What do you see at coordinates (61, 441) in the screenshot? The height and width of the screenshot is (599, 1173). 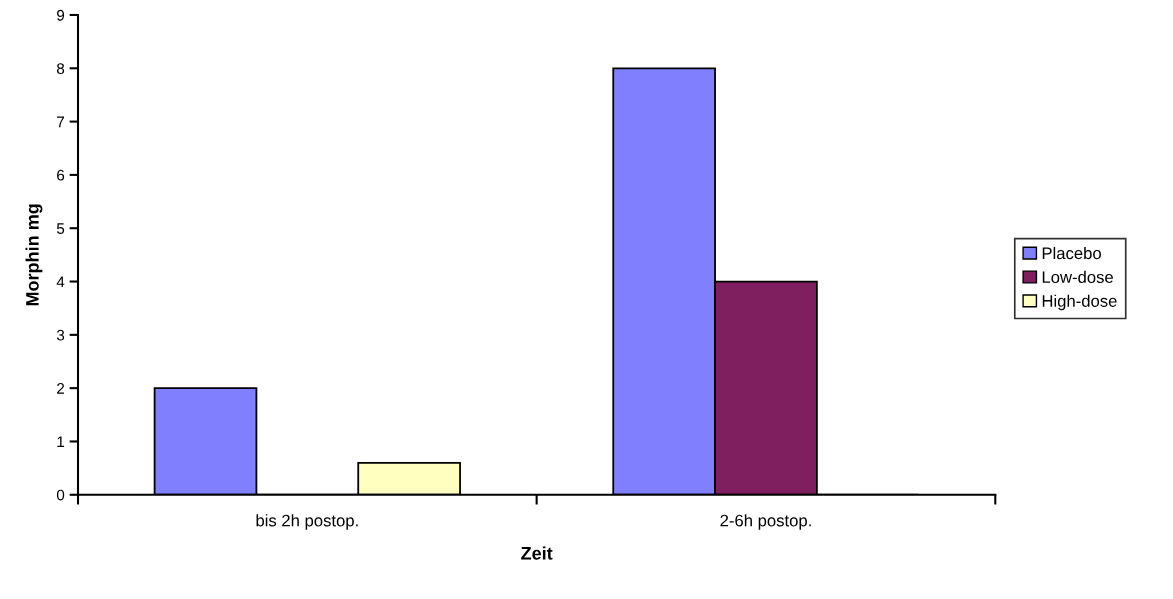 I see `y-tick-label: 1` at bounding box center [61, 441].